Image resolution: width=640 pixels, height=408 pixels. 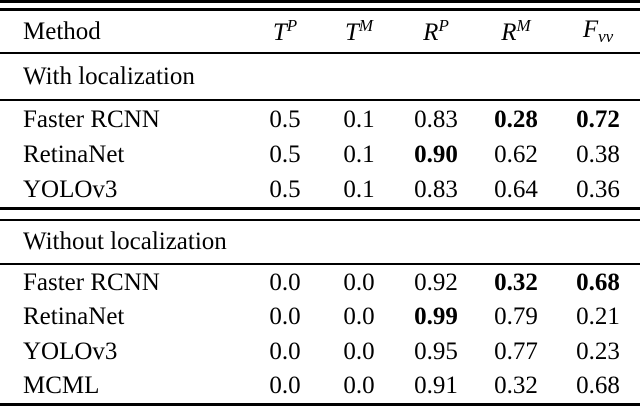 I want to click on value-cell: 0.64, so click(x=516, y=189).